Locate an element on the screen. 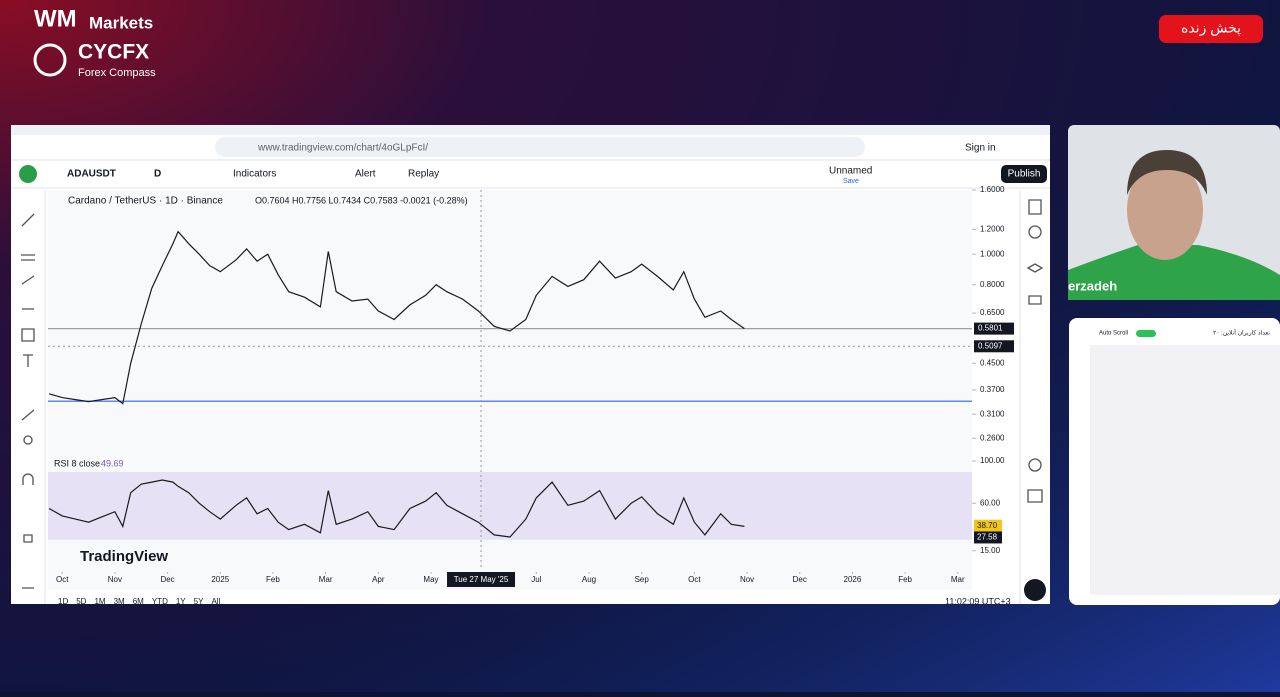  rsi-marker: 38.70 is located at coordinates (987, 525).